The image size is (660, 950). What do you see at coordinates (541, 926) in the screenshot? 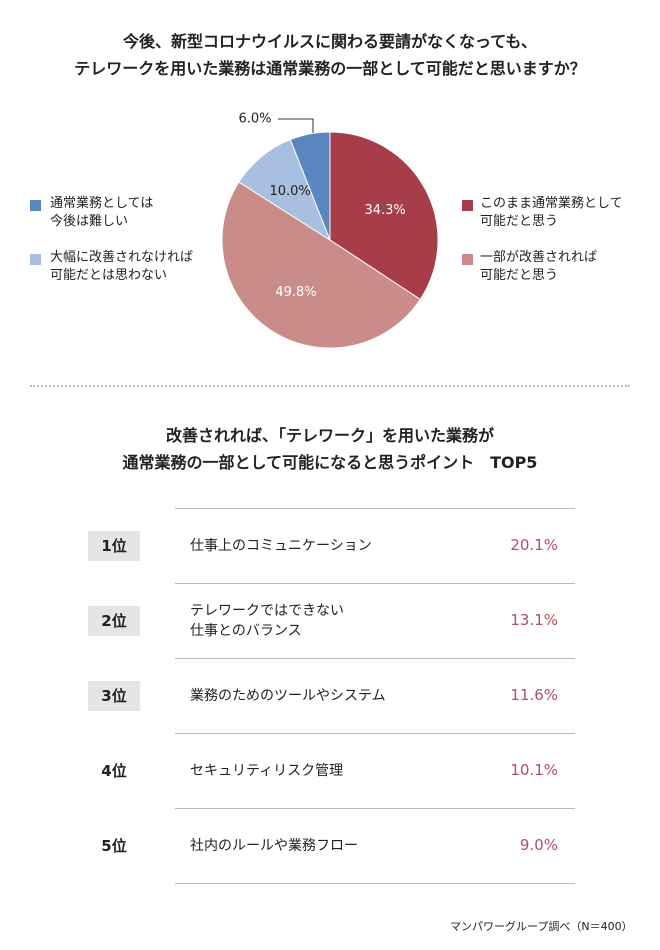
I see `footer: マンパワーグループ調べ（N＝400）` at bounding box center [541, 926].